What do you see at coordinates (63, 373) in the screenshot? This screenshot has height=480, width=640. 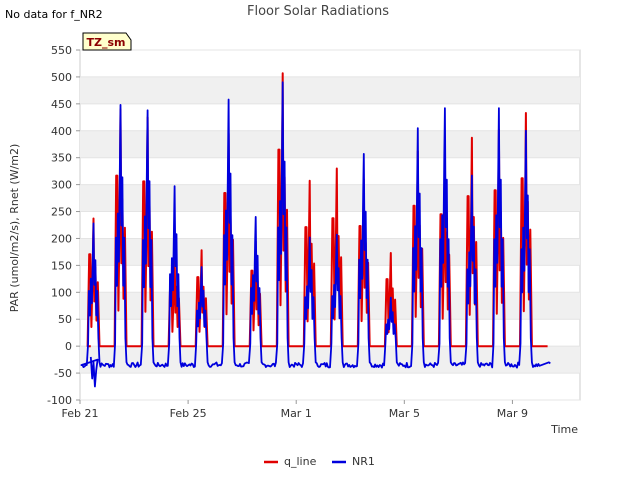 I see `y-tick-label: -50` at bounding box center [63, 373].